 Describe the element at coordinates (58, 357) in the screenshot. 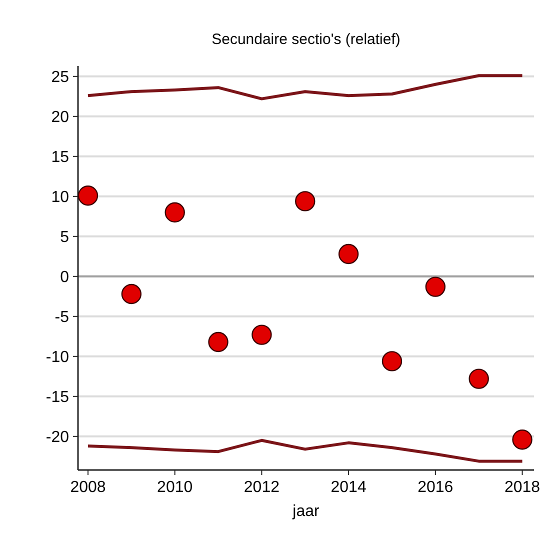

I see `y-tick-label: -10` at that location.